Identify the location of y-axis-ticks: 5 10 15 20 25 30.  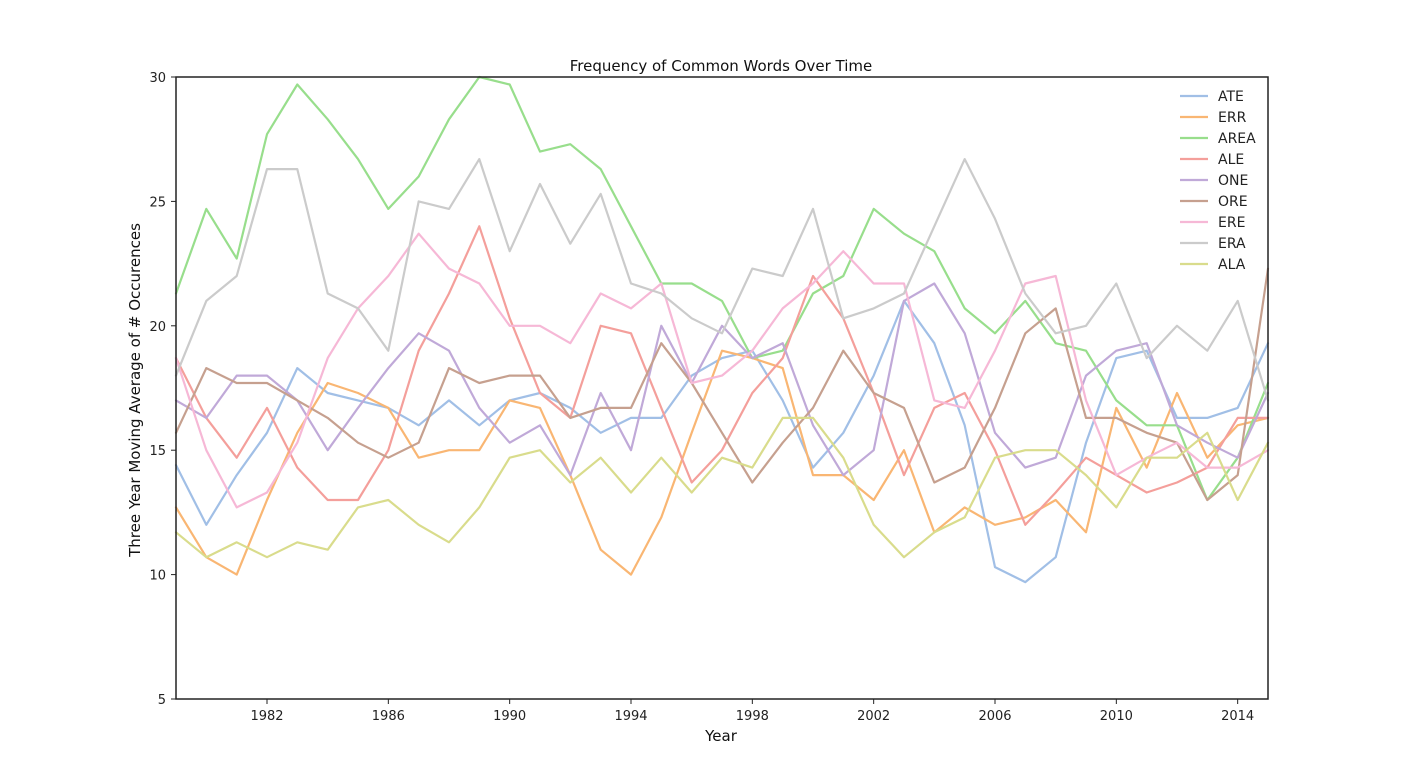
(162, 389).